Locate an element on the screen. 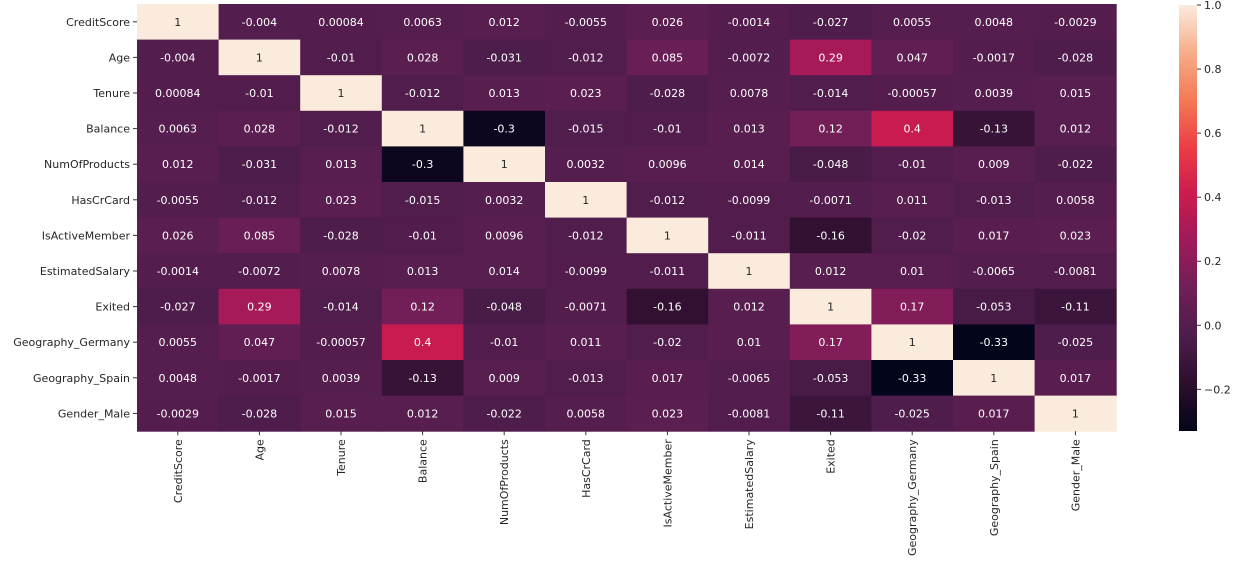 The image size is (1250, 566). y-tick-label: NumOfProducts is located at coordinates (87, 164).